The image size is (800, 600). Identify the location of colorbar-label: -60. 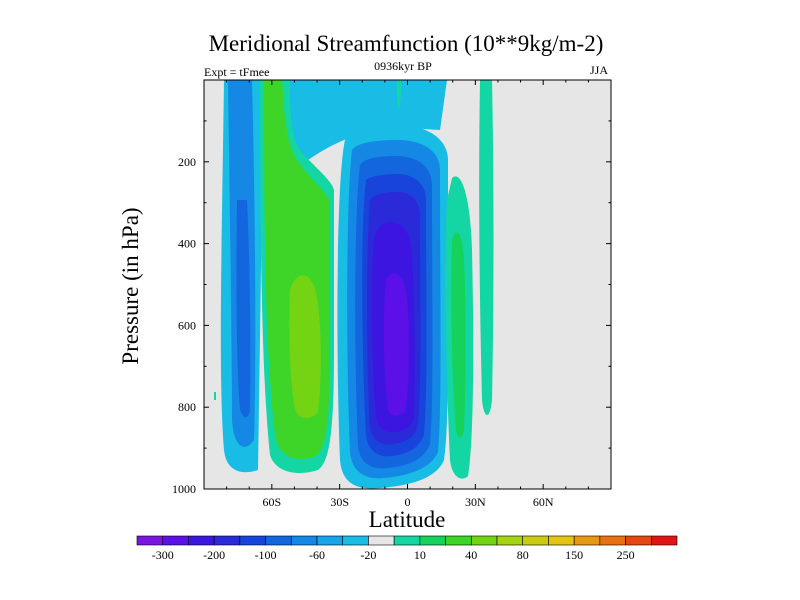
(317, 555).